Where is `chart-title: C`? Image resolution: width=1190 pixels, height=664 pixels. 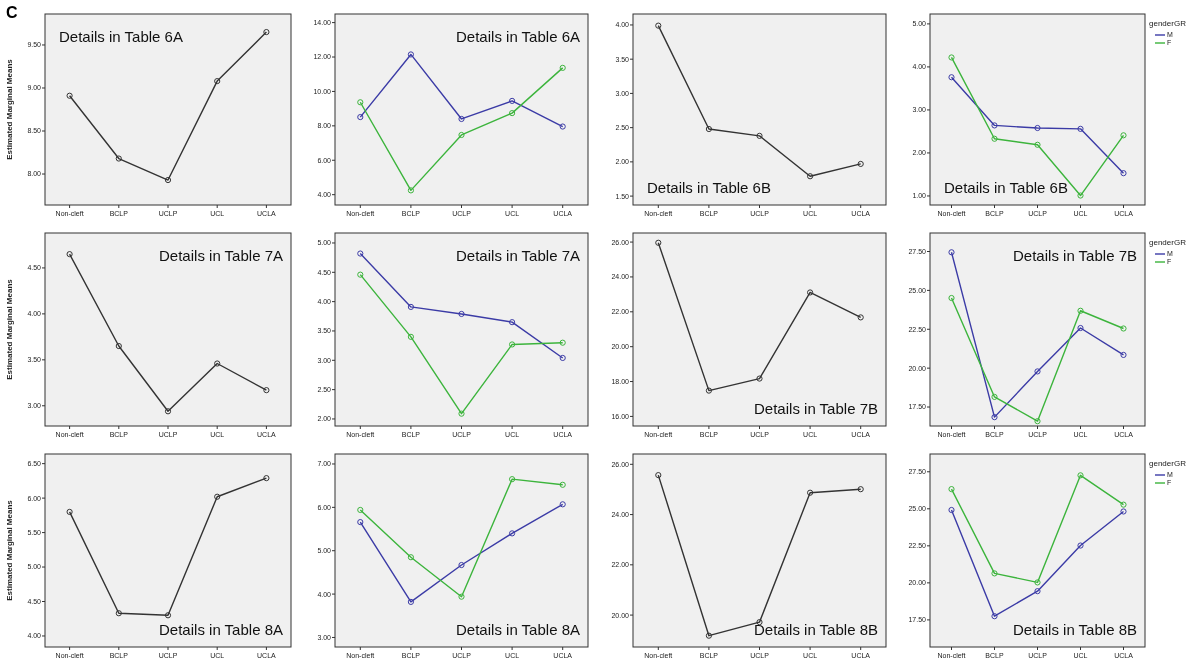 chart-title: C is located at coordinates (12, 12).